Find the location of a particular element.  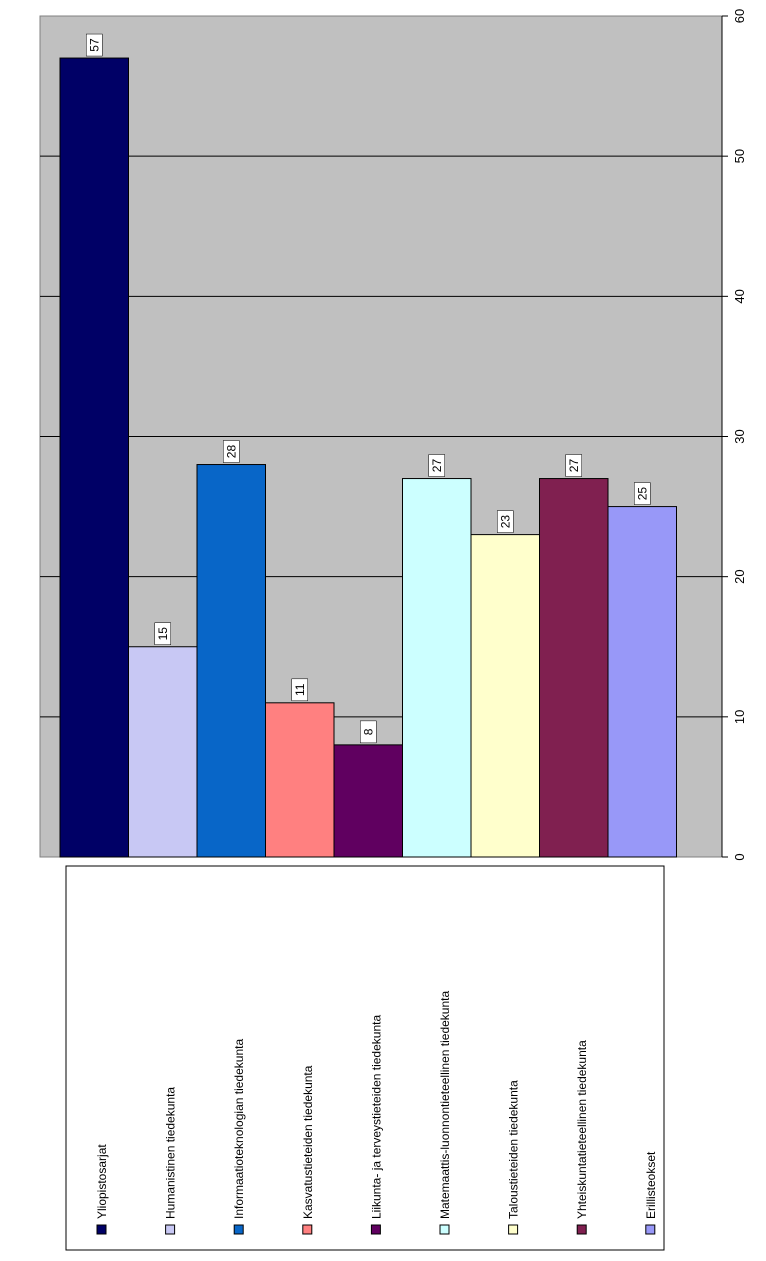

data-label: 11 is located at coordinates (300, 689).